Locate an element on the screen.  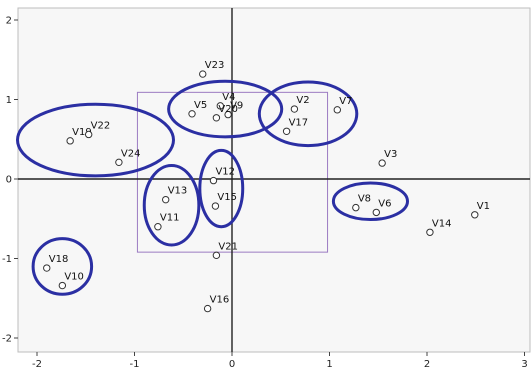
data-point-v20: V20 is located at coordinates (225, 113).